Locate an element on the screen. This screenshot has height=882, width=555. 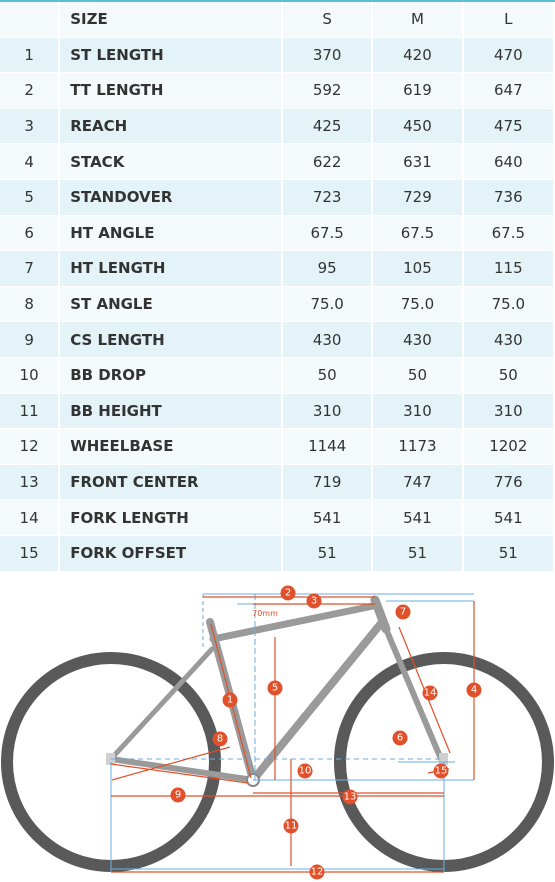
marker-7-label: 7 is located at coordinates (403, 612).